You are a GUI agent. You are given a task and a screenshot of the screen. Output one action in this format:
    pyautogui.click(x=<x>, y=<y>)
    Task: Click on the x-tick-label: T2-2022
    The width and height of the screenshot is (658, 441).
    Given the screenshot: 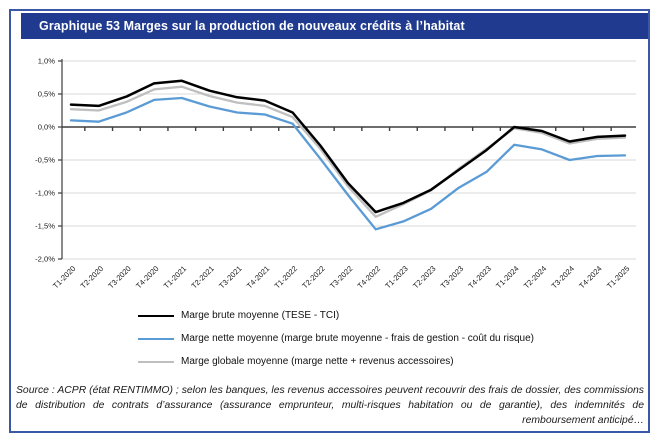 What is the action you would take?
    pyautogui.click(x=313, y=277)
    